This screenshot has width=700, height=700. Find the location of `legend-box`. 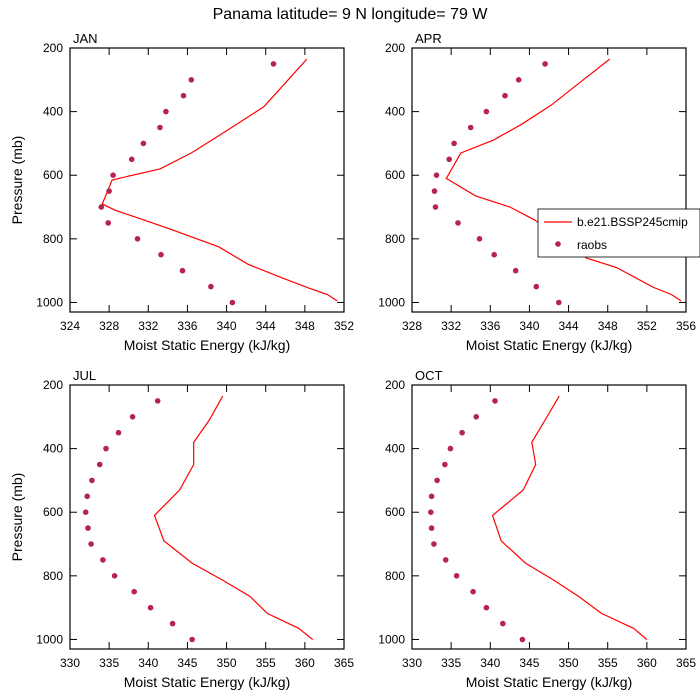

legend-box is located at coordinates (618, 233).